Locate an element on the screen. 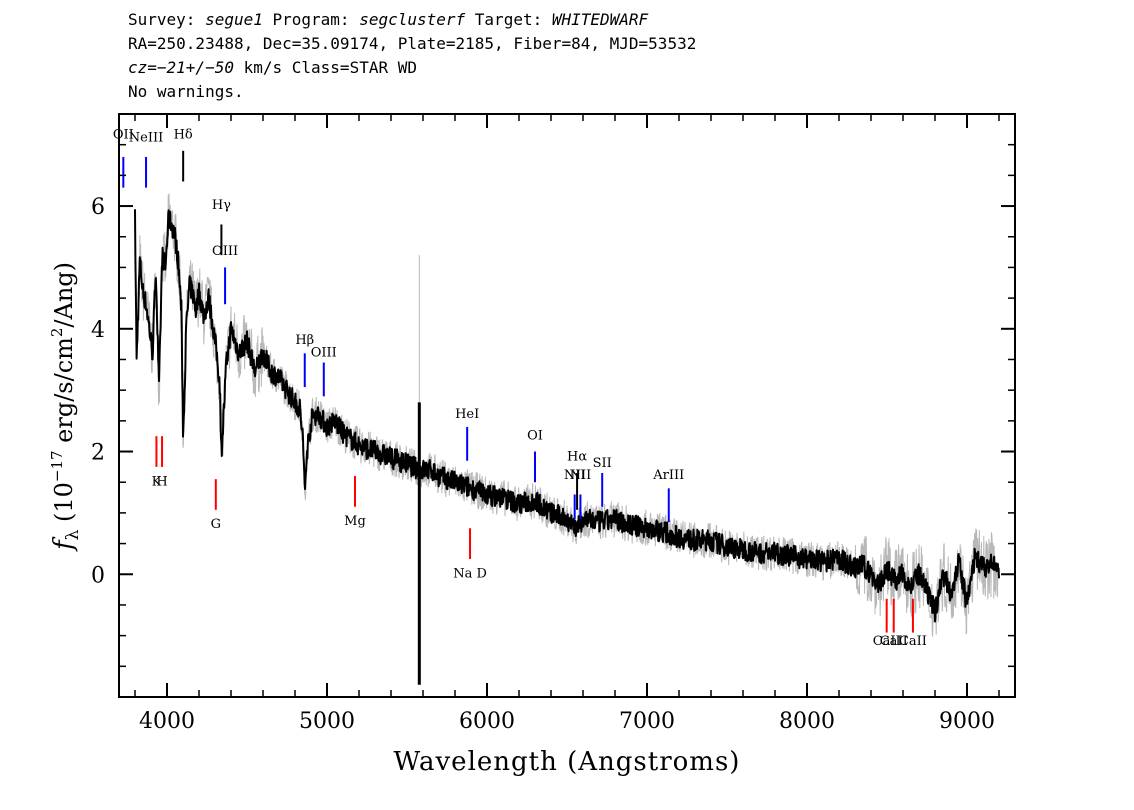 The image size is (1134, 810). target-label: Target: is located at coordinates (508, 19).